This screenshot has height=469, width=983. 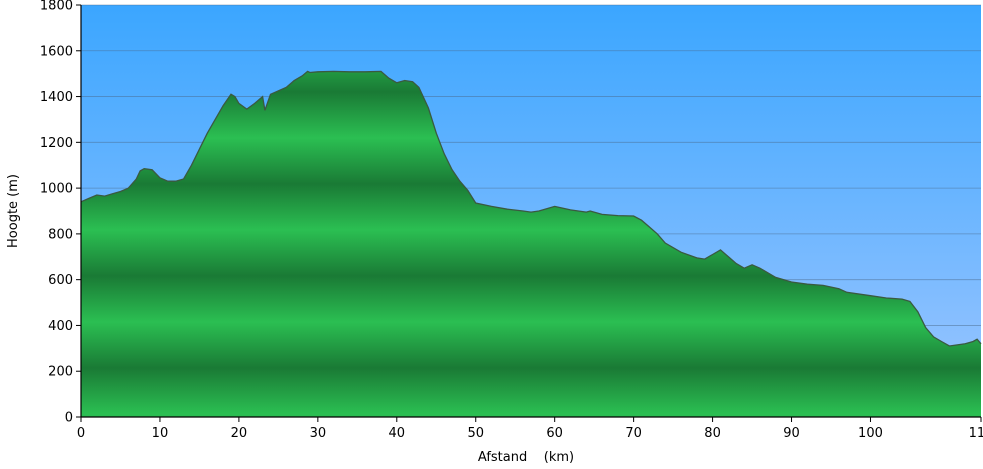 I want to click on x-axis-label: Afstand (km), so click(x=526, y=457).